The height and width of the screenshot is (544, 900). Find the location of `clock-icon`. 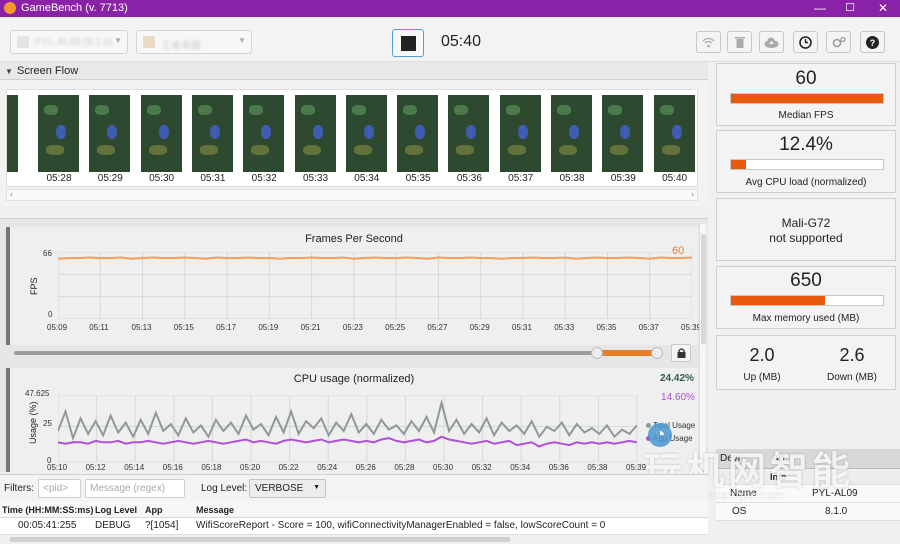

clock-icon is located at coordinates (805, 42).